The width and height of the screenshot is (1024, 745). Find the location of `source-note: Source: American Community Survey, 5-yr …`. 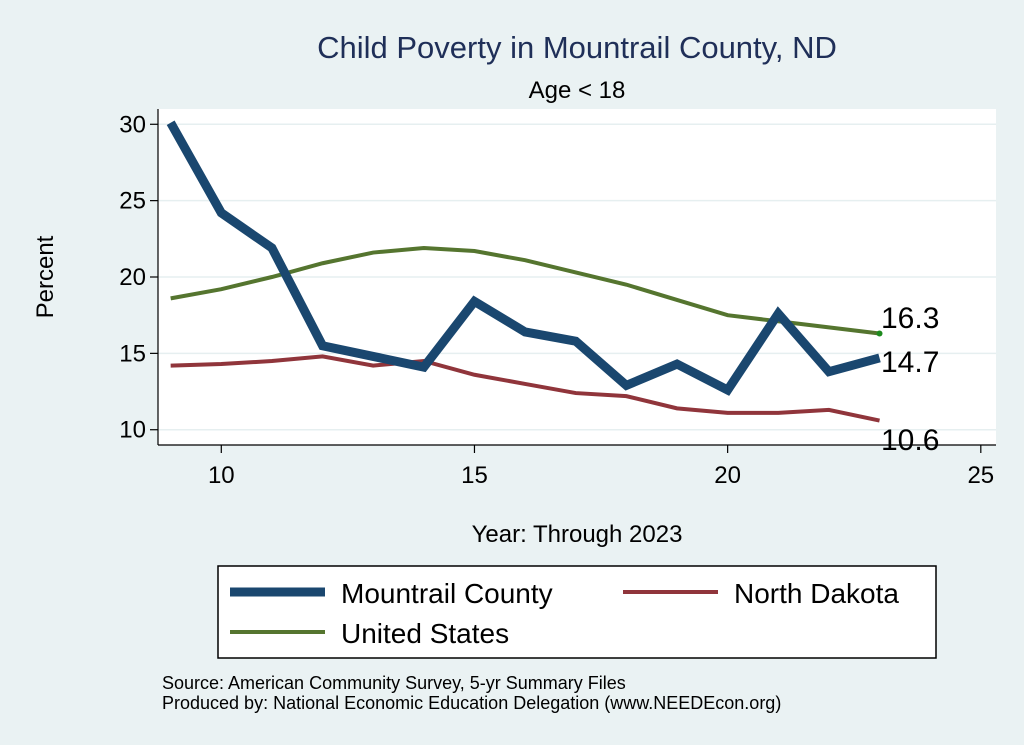

source-note: Source: American Community Survey, 5-yr … is located at coordinates (394, 683).